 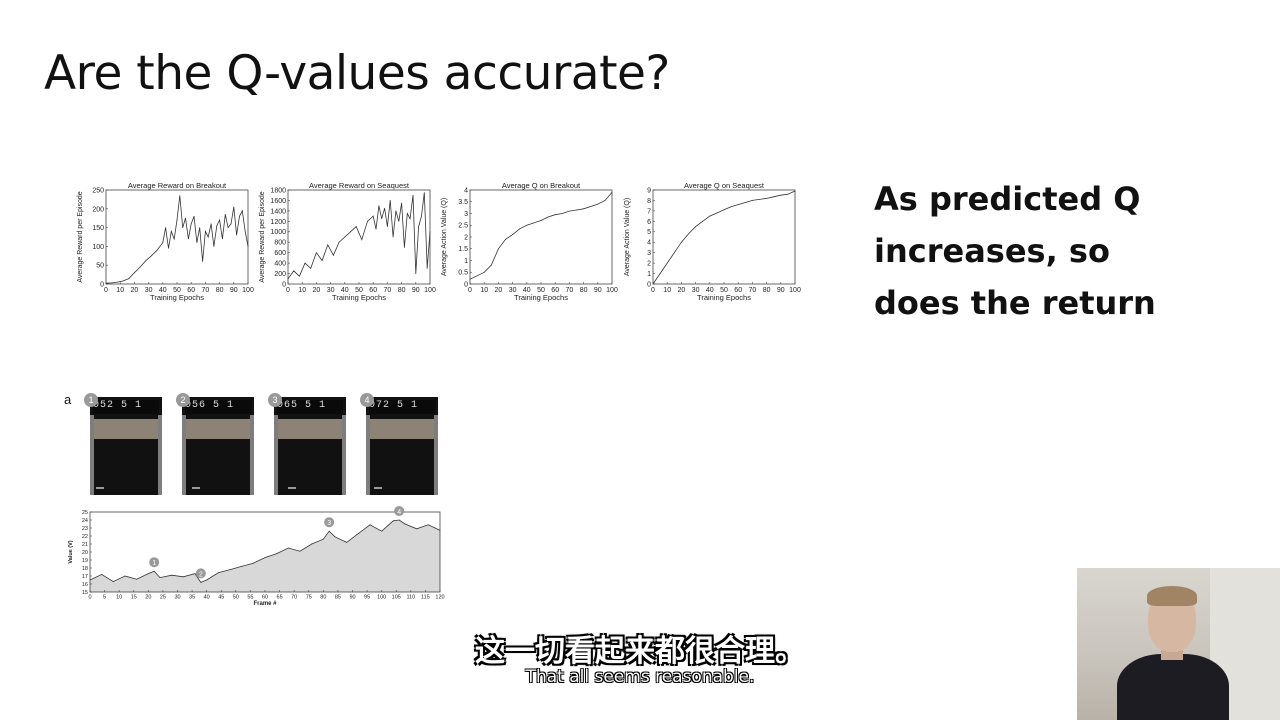 I want to click on y-tick-label: 0.5, so click(x=463, y=273).